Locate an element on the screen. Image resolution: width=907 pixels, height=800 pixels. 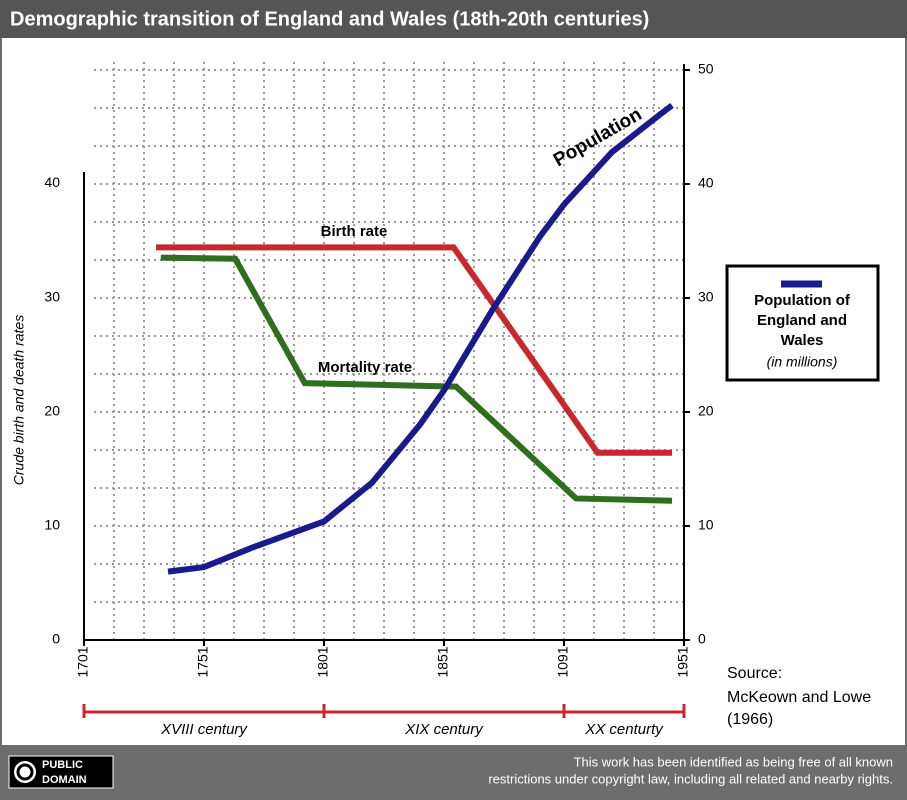
badge-icon-inner is located at coordinates (25, 772).